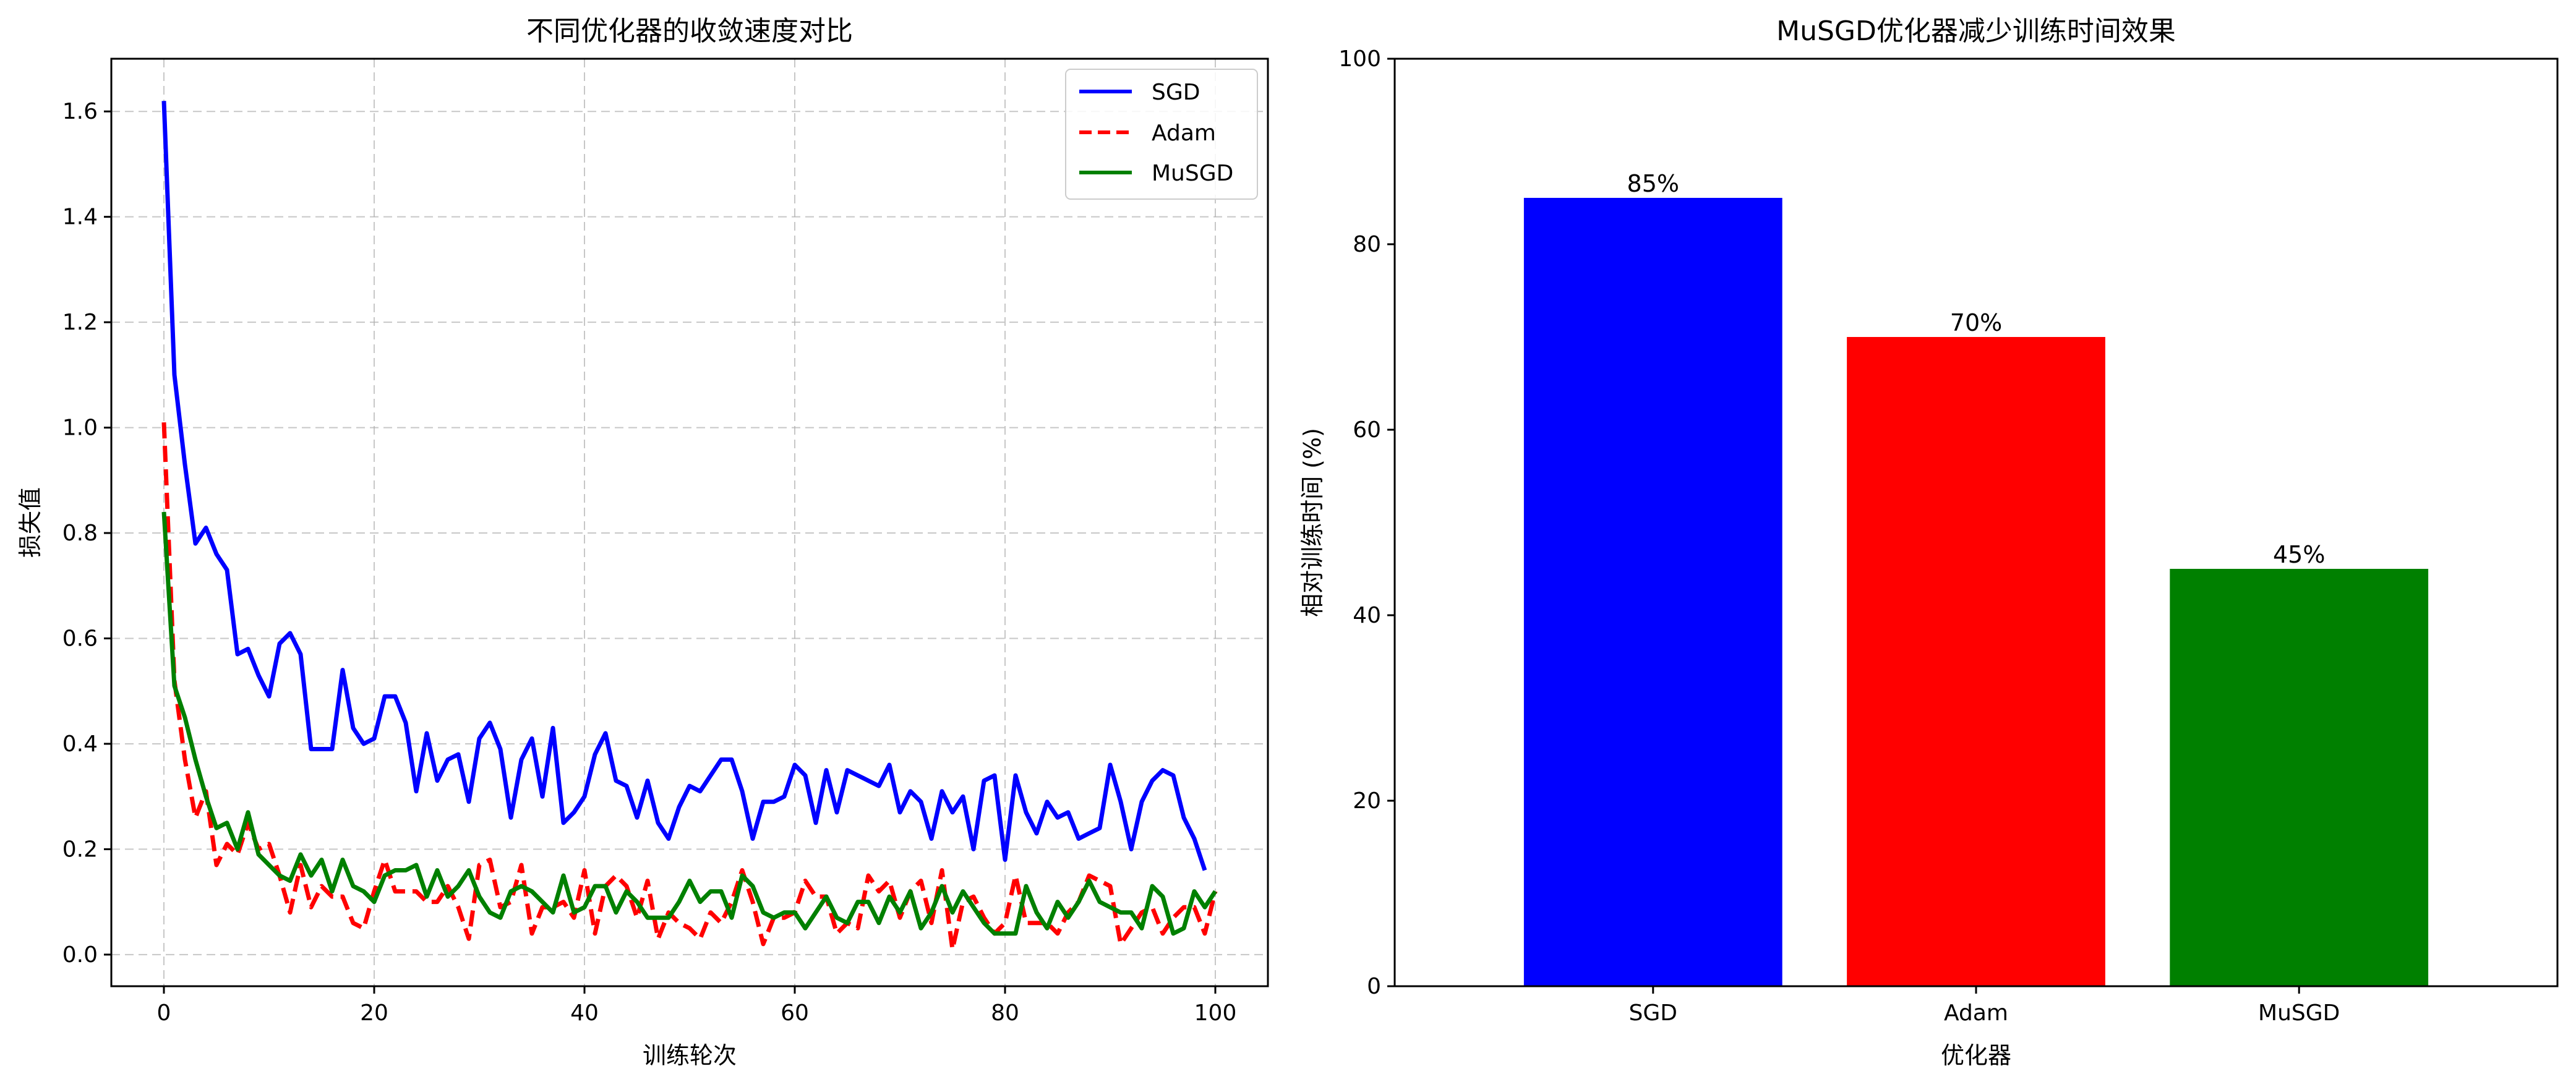 The height and width of the screenshot is (1087, 2576). Describe the element at coordinates (30, 522) in the screenshot. I see `line-chart-y-axis-label: 损失值` at that location.